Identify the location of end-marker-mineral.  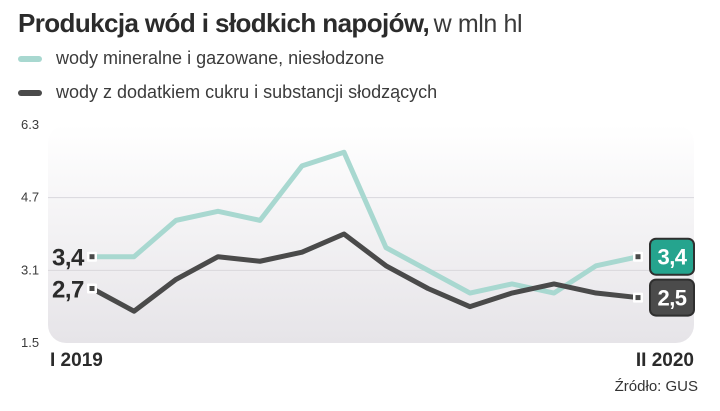
(638, 257).